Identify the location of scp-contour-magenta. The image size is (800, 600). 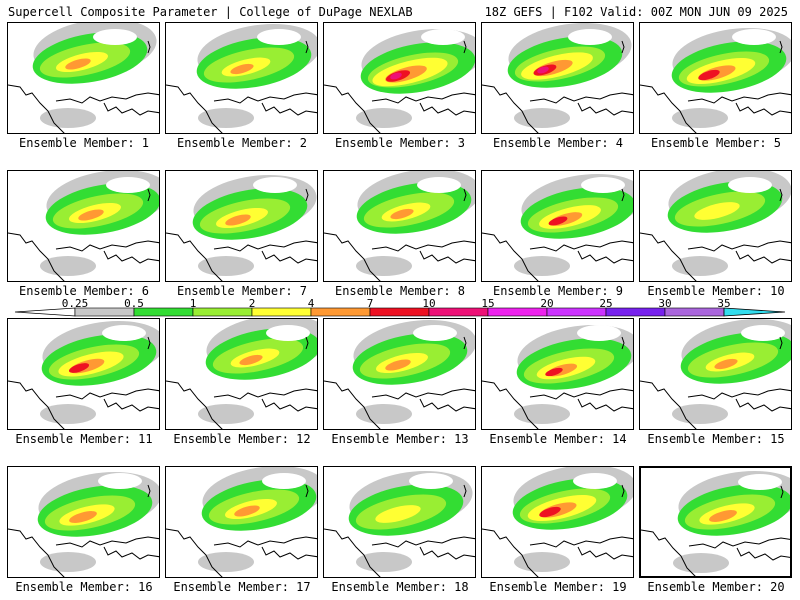
(543, 70).